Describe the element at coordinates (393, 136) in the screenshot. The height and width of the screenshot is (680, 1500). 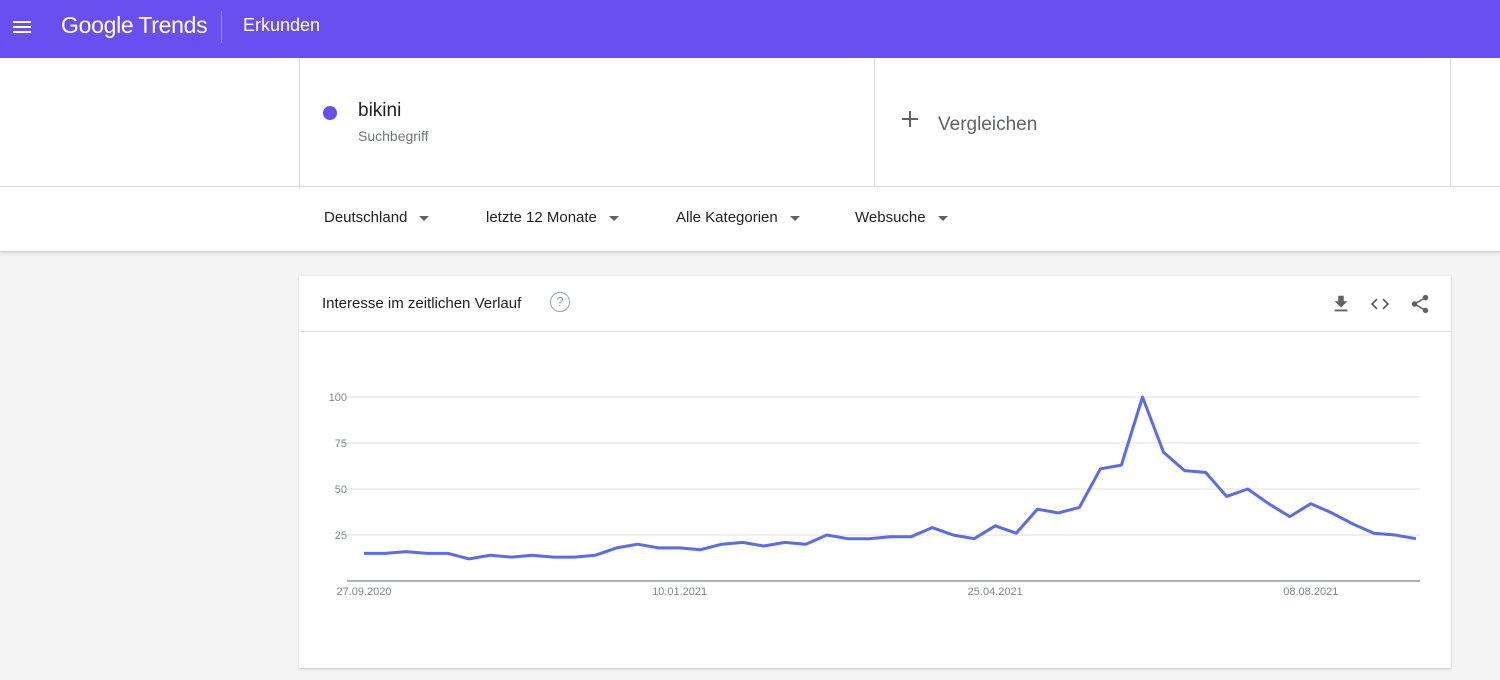
I see `term-type: Suchbegriff` at that location.